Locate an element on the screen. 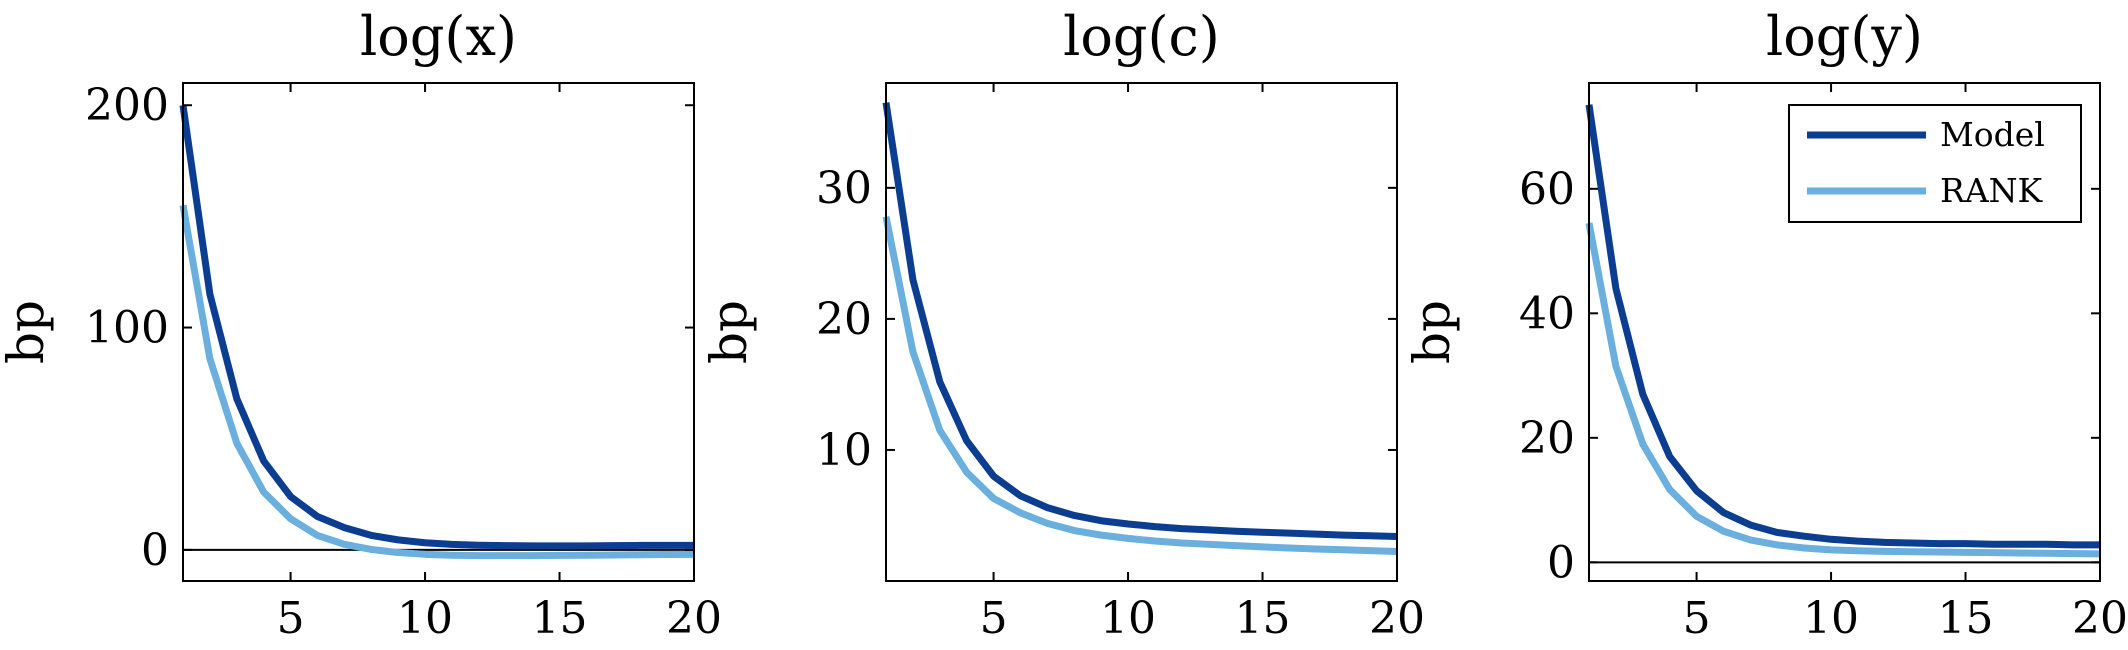 The width and height of the screenshot is (2128, 650). chart-title: log(c) is located at coordinates (1141, 36).